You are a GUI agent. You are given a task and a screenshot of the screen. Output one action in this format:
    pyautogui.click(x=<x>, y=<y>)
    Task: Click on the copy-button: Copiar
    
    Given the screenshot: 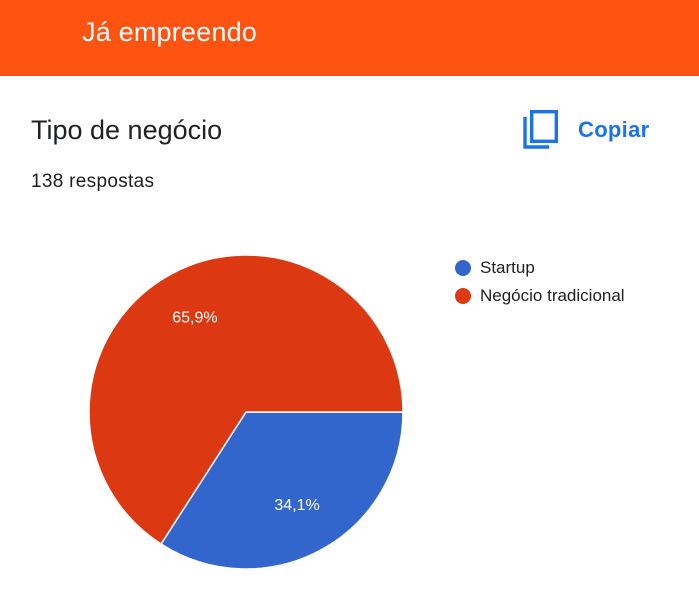 What is the action you would take?
    pyautogui.click(x=585, y=130)
    